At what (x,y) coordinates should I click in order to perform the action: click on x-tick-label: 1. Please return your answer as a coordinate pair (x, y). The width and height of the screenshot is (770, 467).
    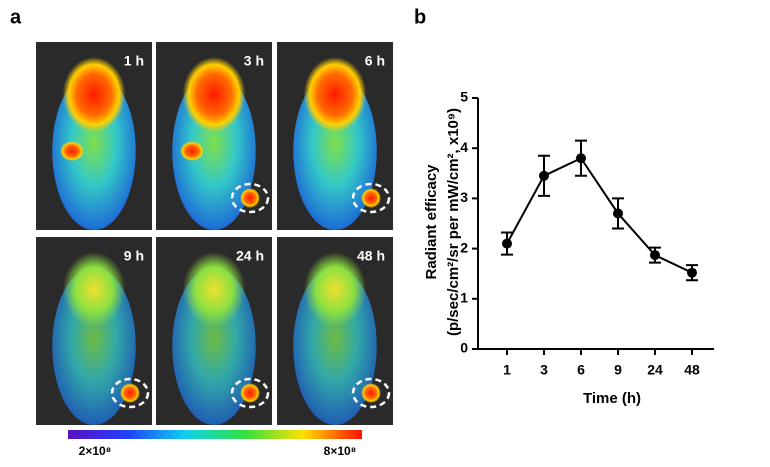
    Looking at the image, I should click on (507, 370).